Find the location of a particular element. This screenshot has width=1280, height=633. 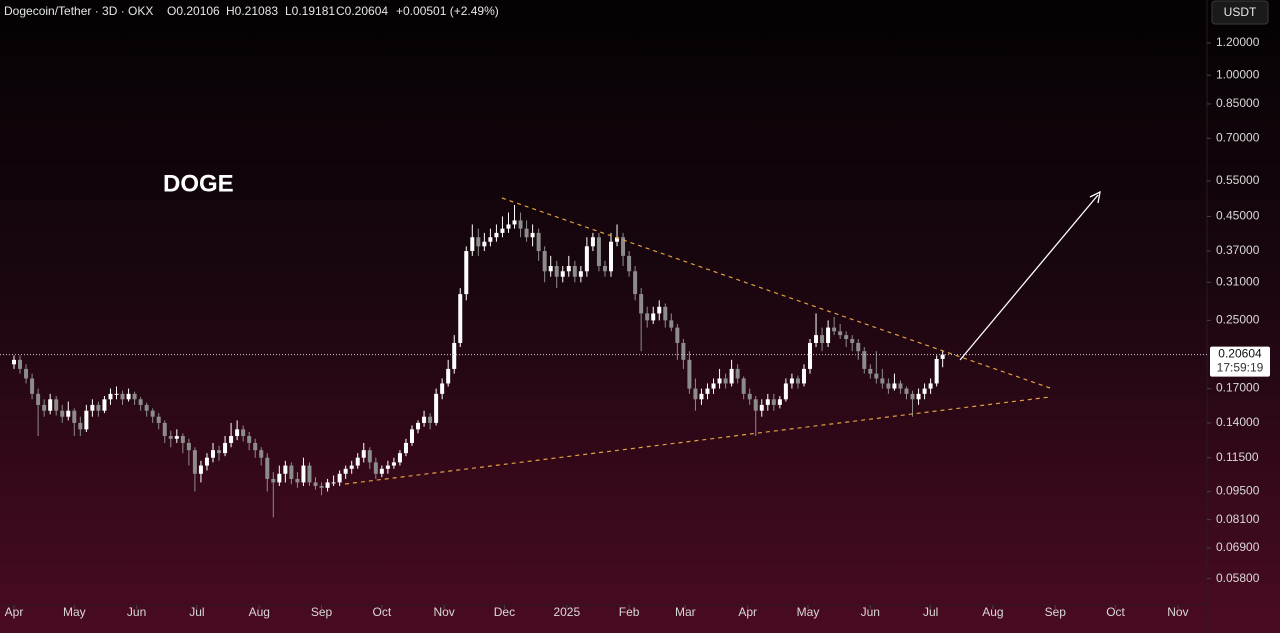

ohlc-low: L0.19181 is located at coordinates (310, 11).